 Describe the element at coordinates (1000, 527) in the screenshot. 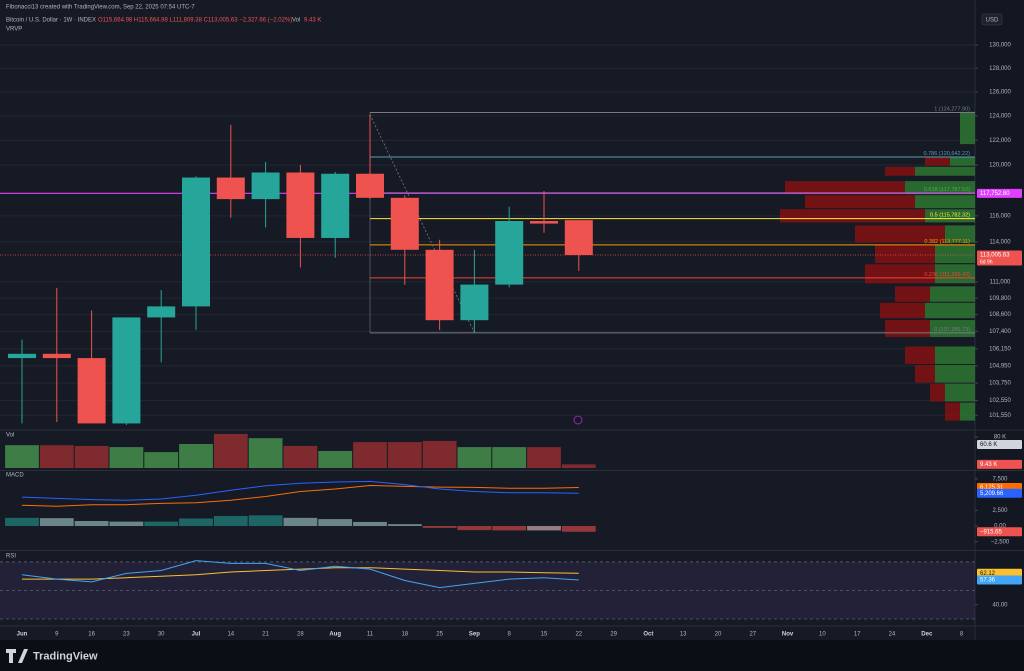

I see `y-tick-label: 0.00` at that location.